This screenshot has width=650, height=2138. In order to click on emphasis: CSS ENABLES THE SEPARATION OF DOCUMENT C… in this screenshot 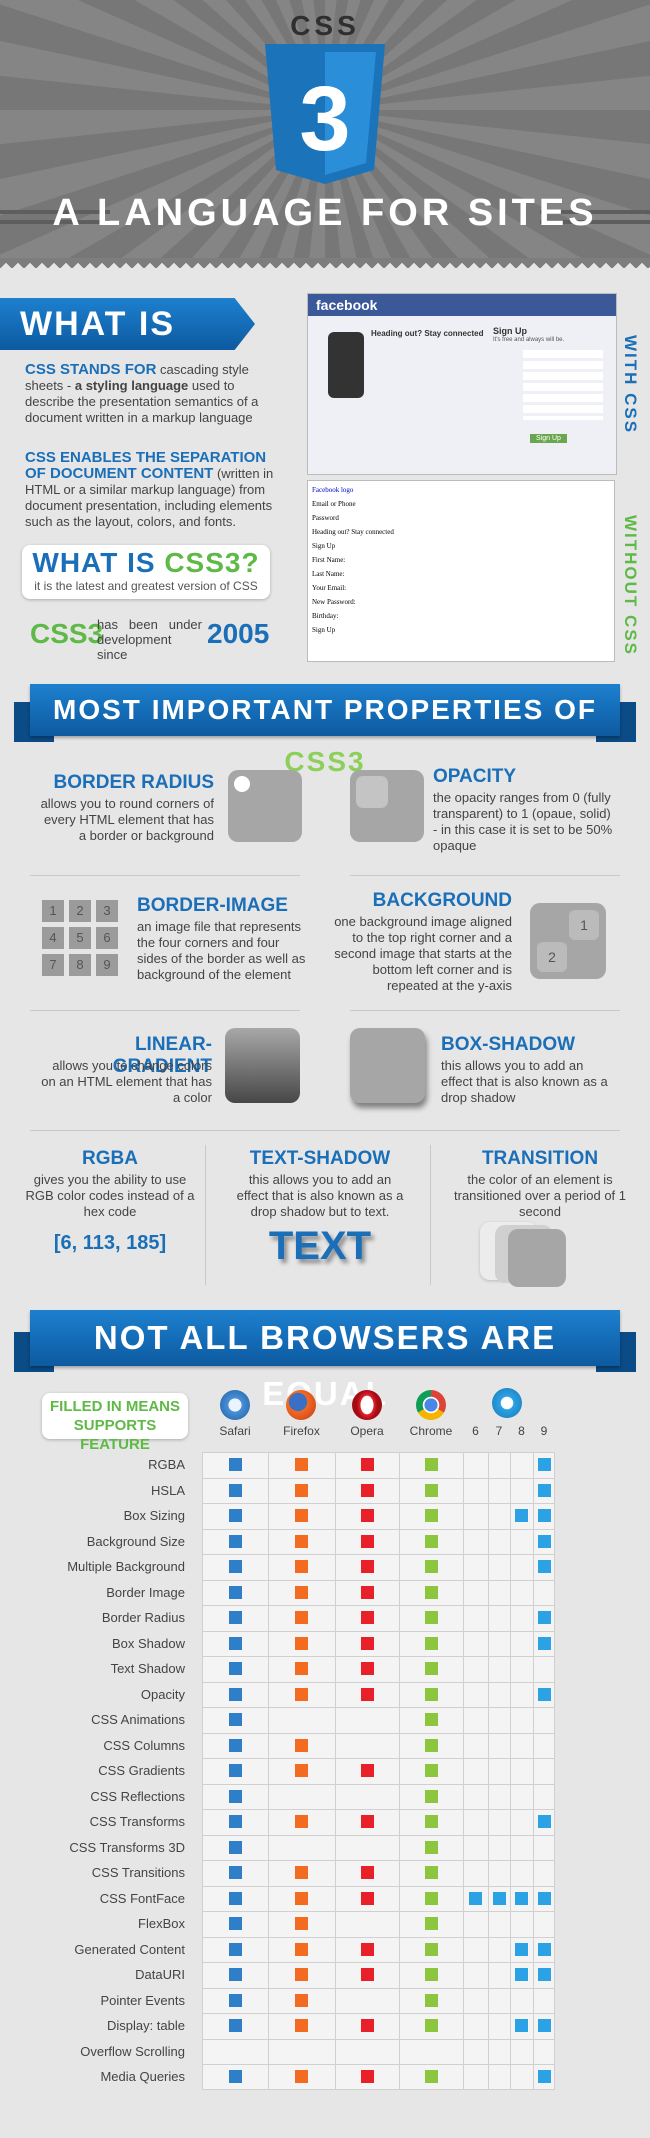, I will do `click(146, 465)`.